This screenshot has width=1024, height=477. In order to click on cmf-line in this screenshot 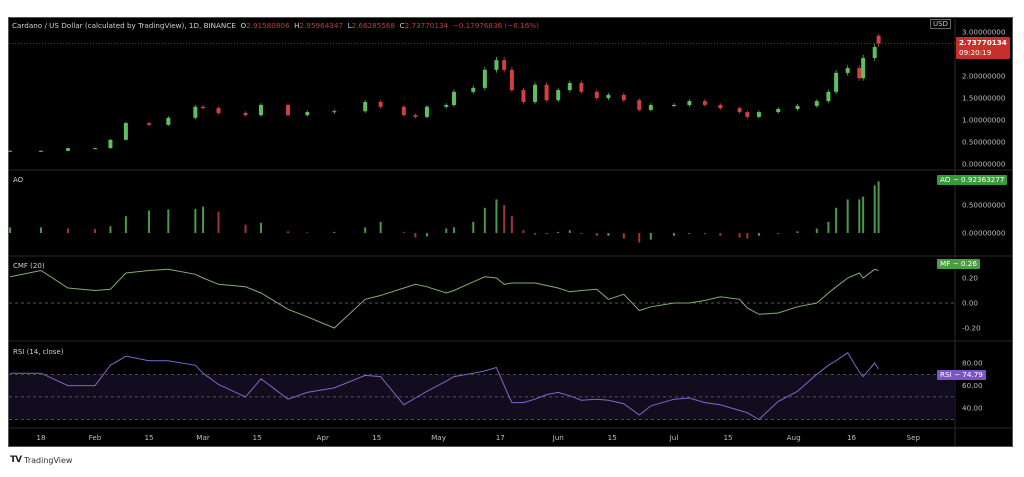, I will do `click(444, 298)`.